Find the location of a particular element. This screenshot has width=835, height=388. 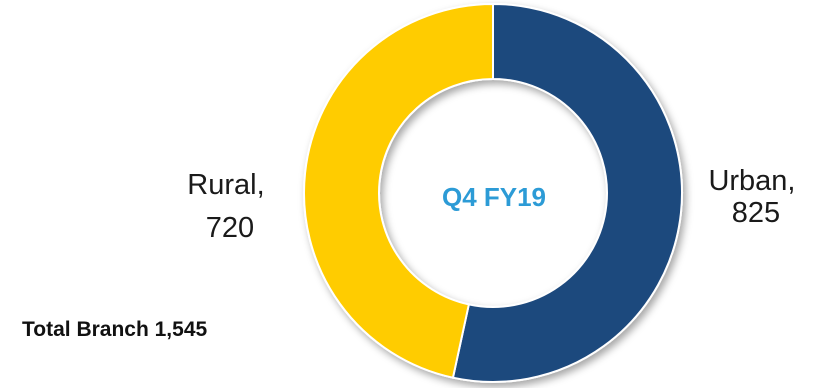

slice-label-urban: Urban, 825 is located at coordinates (755, 197).